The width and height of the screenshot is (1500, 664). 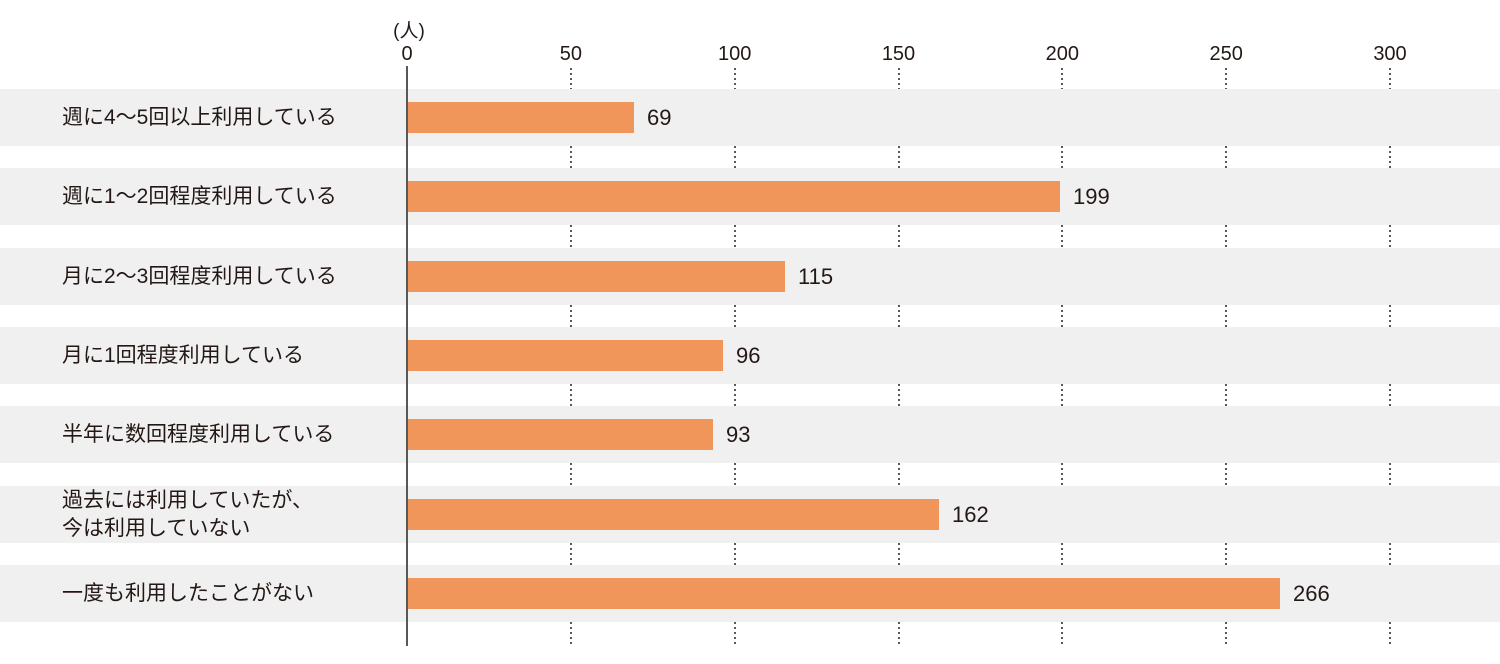 What do you see at coordinates (734, 54) in the screenshot?
I see `x-tick-label: 100` at bounding box center [734, 54].